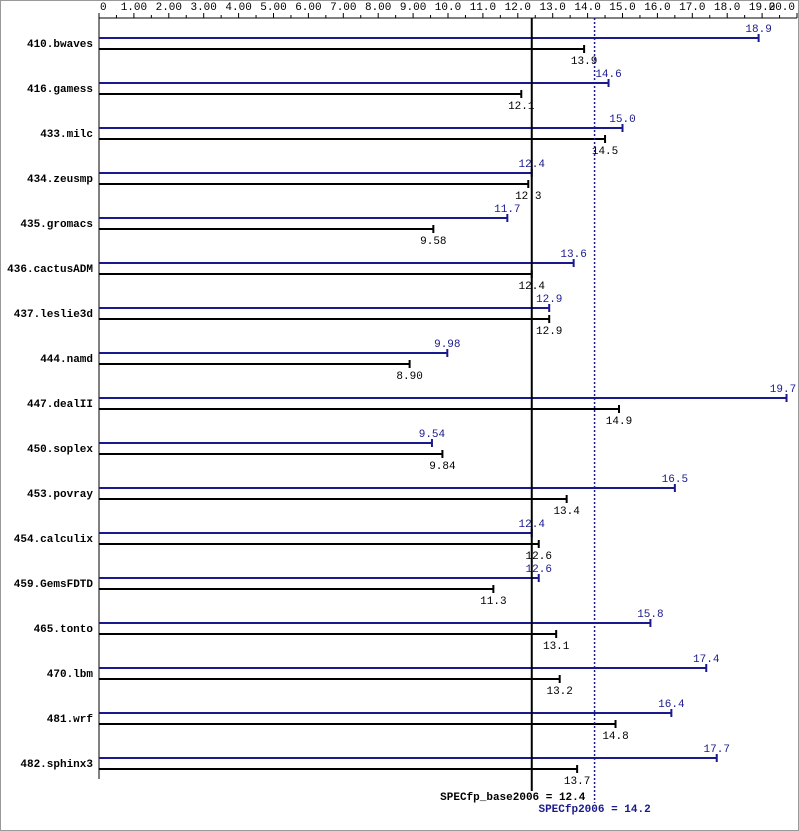  I want to click on value-label: 14.5, so click(605, 152).